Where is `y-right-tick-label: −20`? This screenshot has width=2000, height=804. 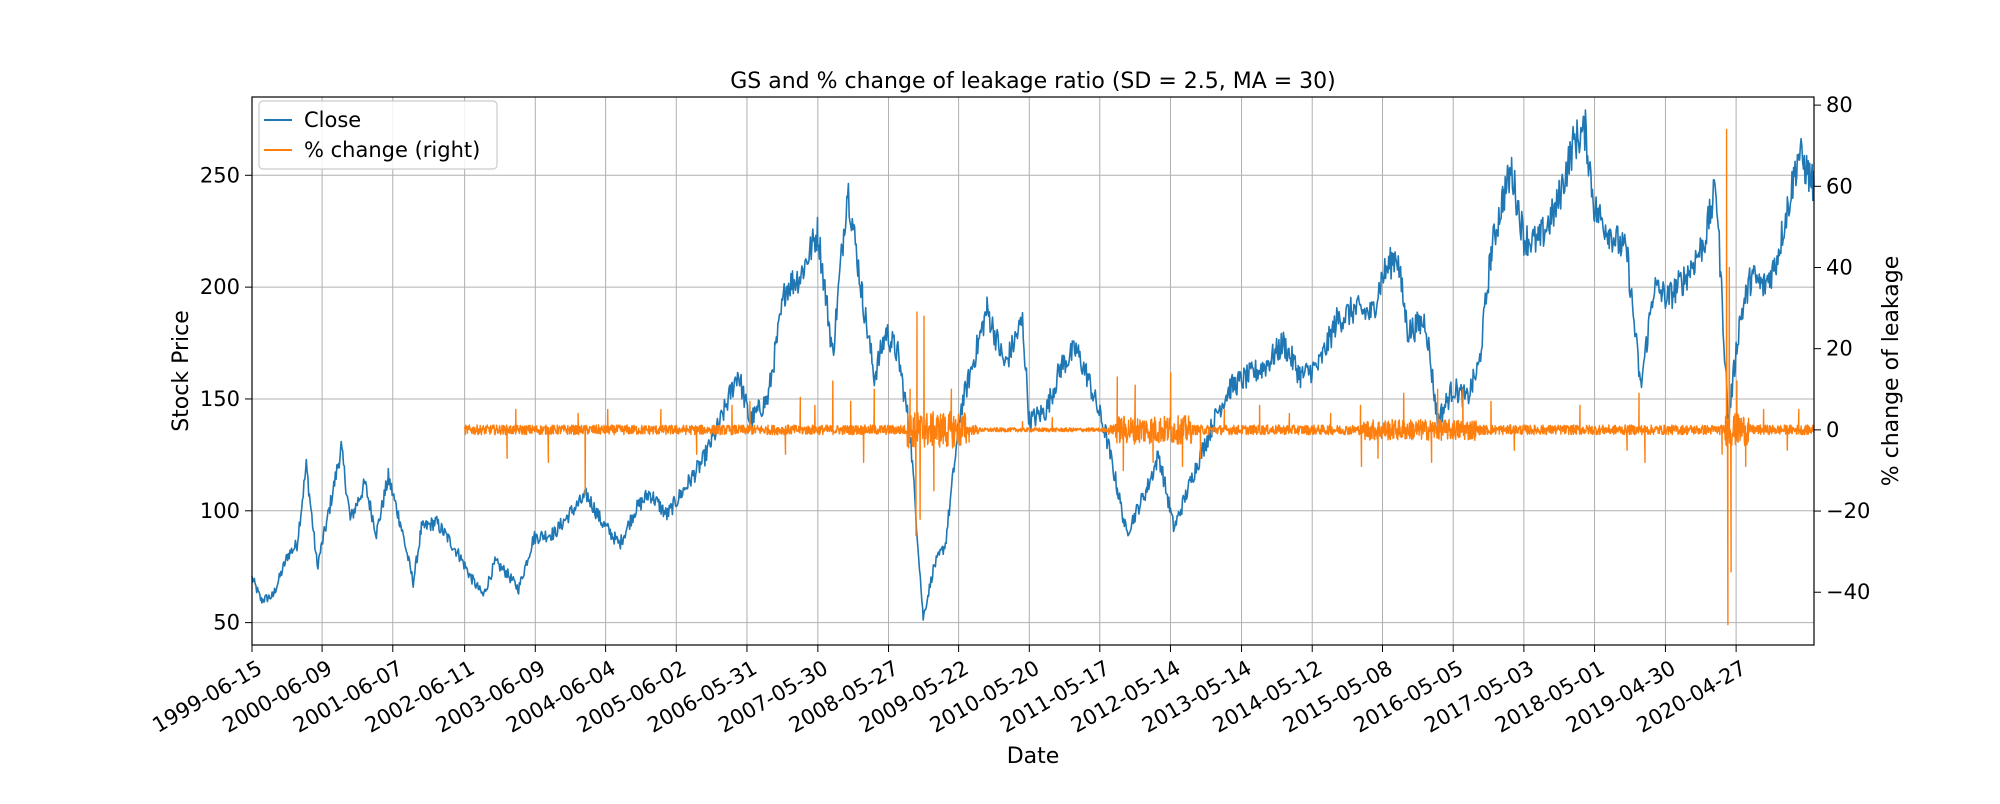
y-right-tick-label: −20 is located at coordinates (1848, 511).